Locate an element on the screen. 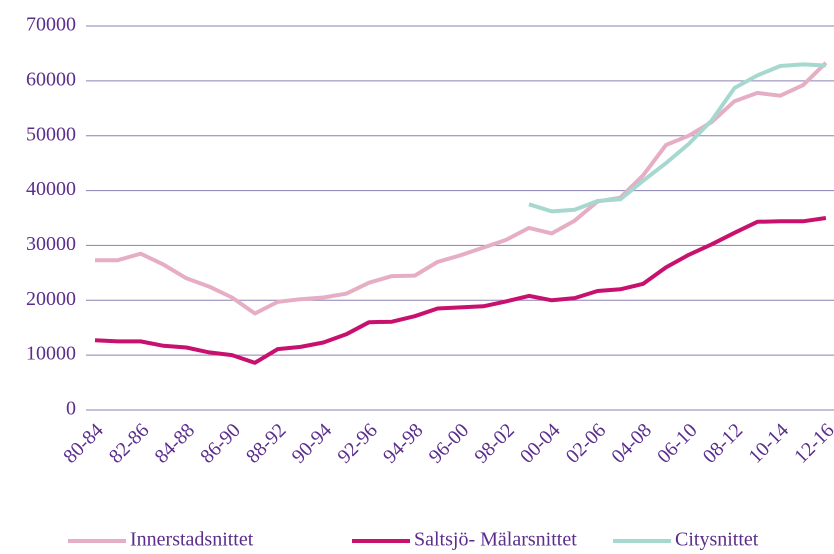  x-tick-label: 12-16 is located at coordinates (812, 443).